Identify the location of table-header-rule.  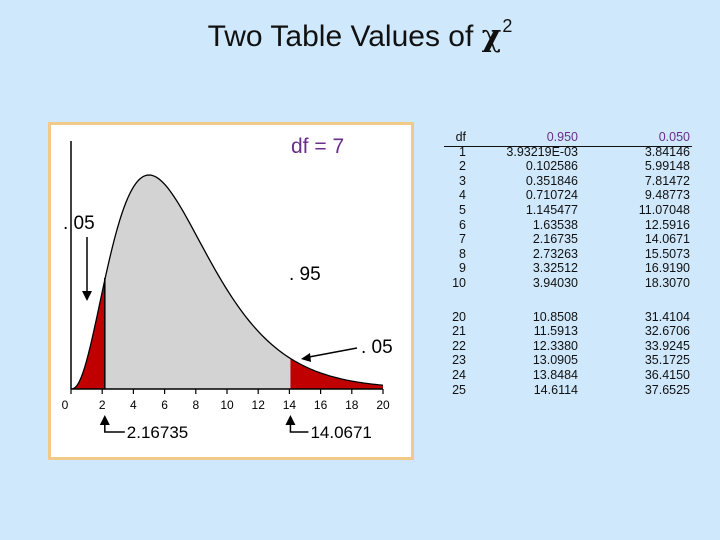
(568, 146).